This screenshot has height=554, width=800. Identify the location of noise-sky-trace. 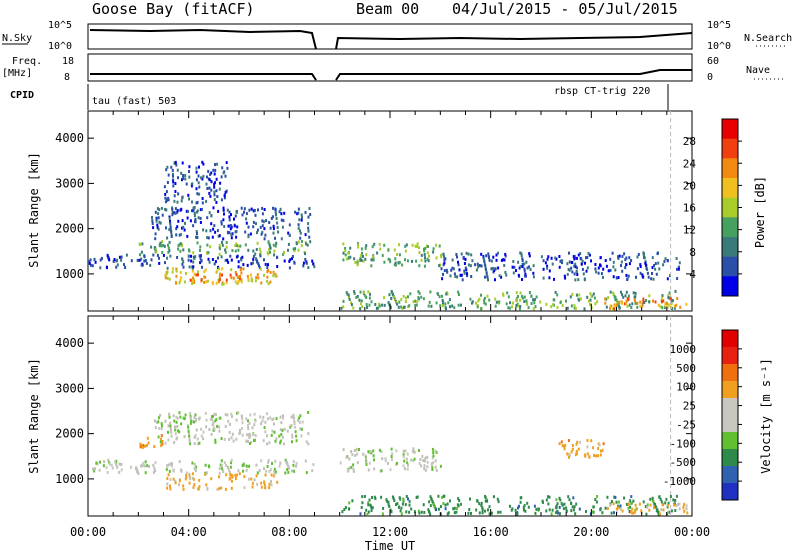
(391, 39).